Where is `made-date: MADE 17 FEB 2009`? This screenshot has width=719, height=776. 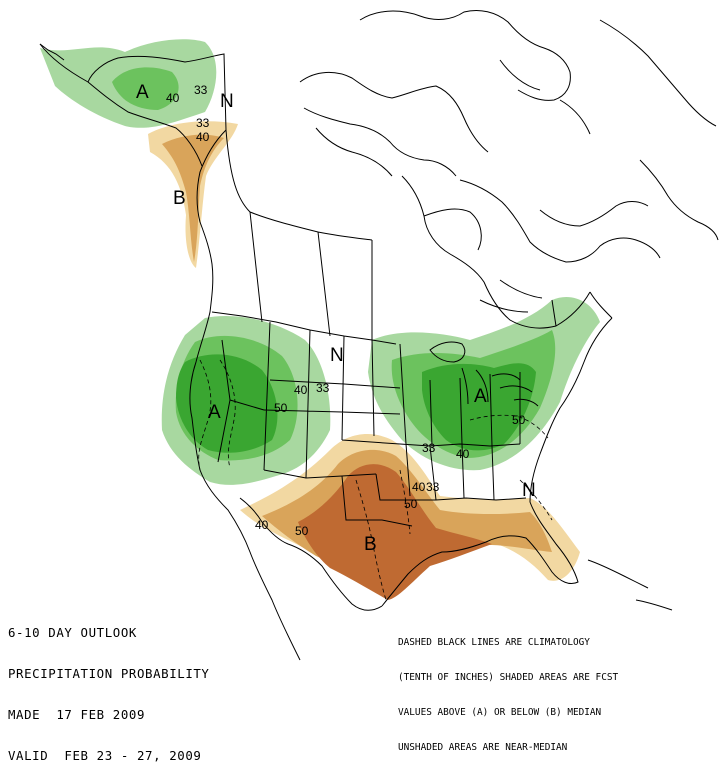
made-date: MADE 17 FEB 2009 is located at coordinates (77, 714).